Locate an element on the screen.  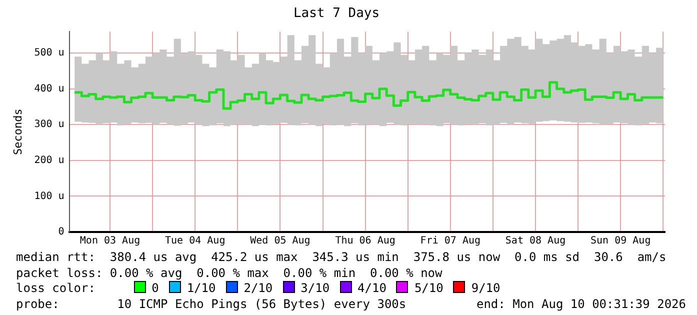
y-tick-label: 300 u is located at coordinates (49, 124).